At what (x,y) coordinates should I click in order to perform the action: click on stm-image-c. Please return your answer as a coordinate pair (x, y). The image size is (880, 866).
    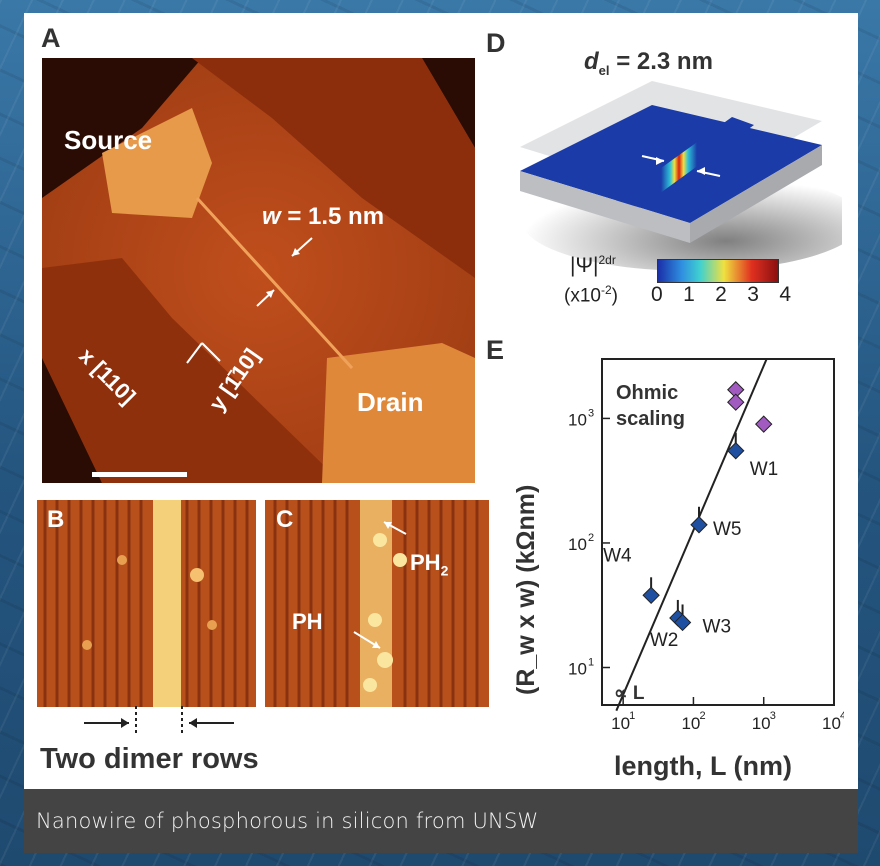
    Looking at the image, I should click on (377, 603).